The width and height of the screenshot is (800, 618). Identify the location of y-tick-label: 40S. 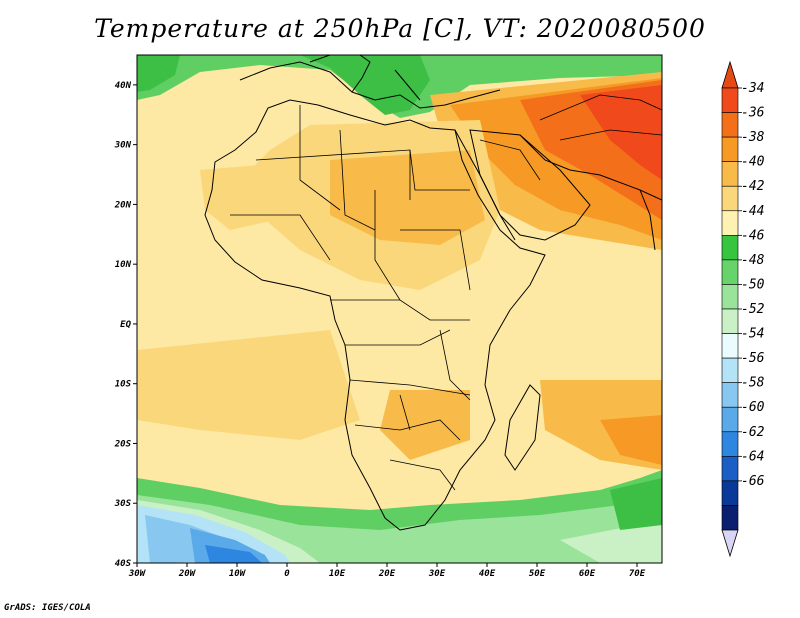
(123, 564).